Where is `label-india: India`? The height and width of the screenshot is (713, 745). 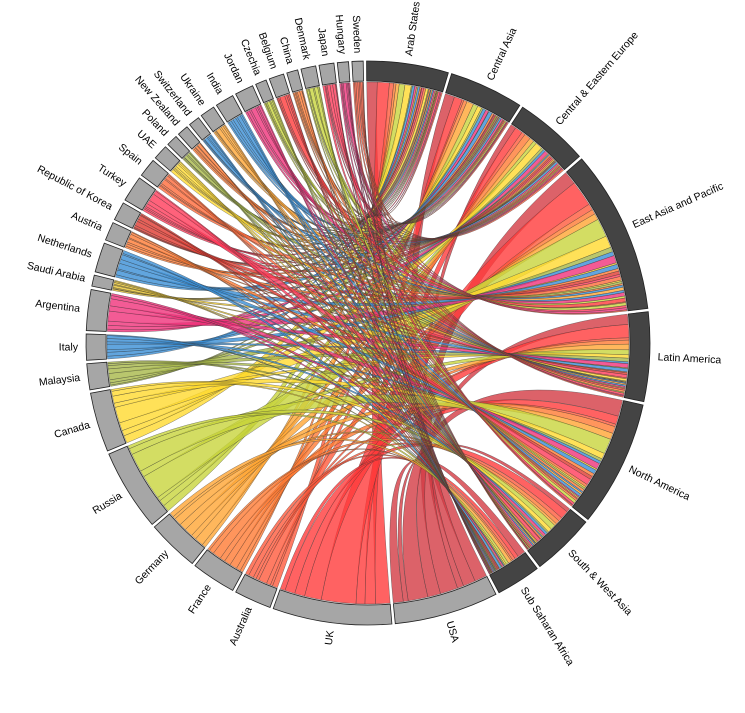 label-india: India is located at coordinates (215, 84).